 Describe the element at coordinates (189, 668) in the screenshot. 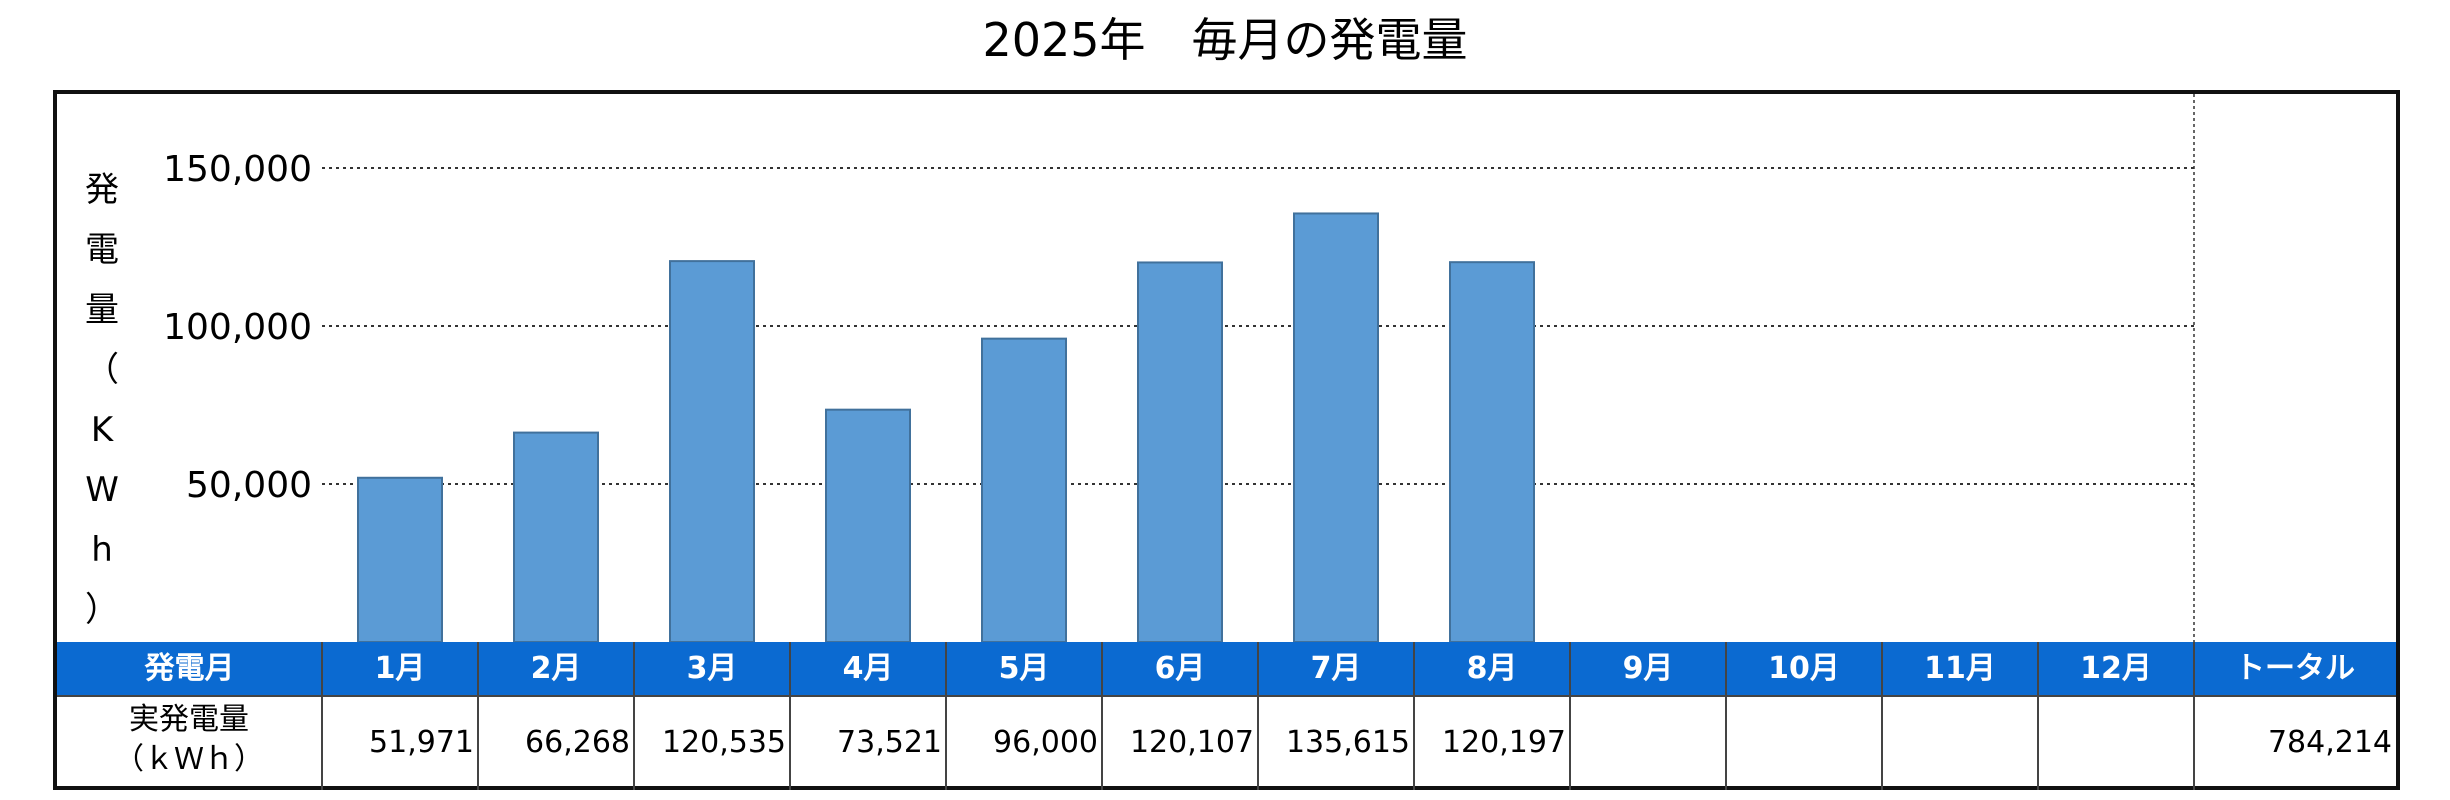

I see `table-header-label: 発電月` at that location.